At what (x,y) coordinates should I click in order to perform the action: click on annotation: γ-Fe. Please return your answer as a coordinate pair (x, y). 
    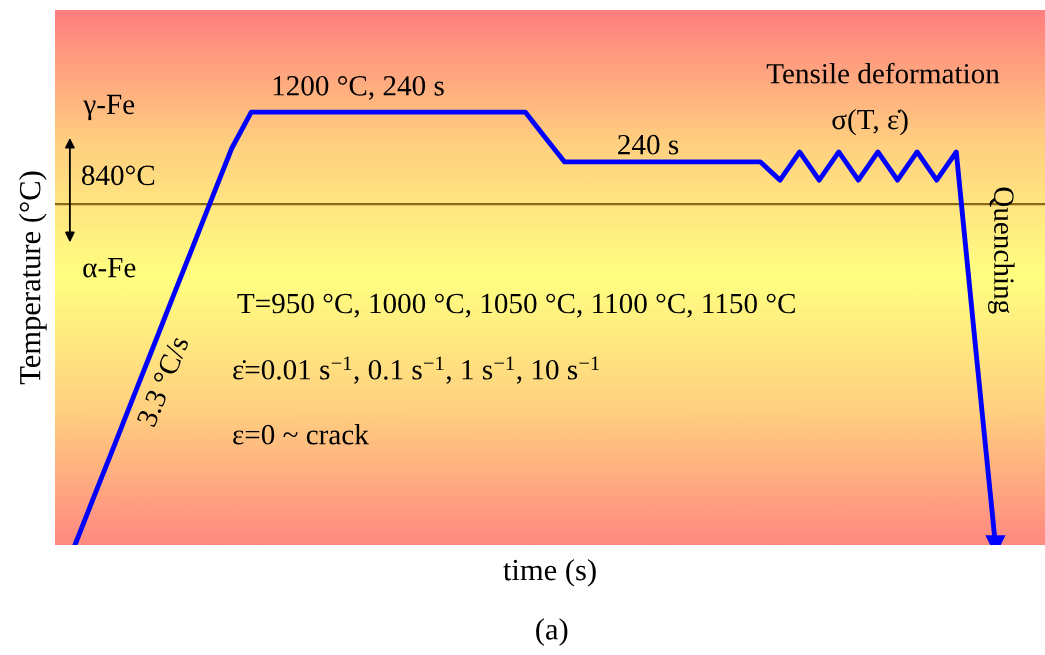
    Looking at the image, I should click on (109, 107).